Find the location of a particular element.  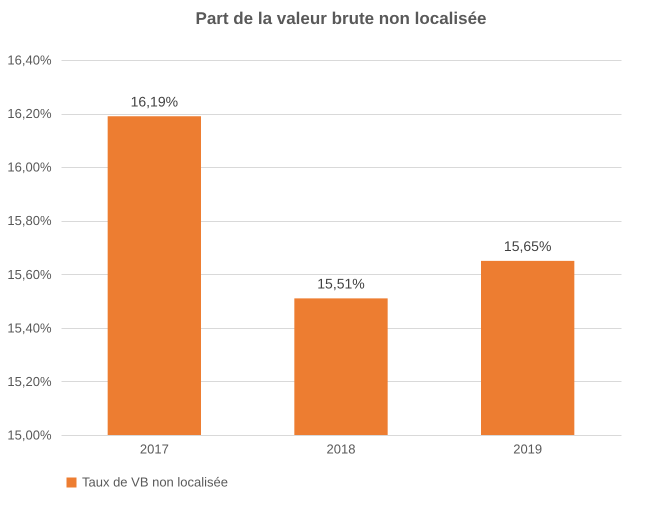

x-tick-label: 2018 is located at coordinates (341, 449).